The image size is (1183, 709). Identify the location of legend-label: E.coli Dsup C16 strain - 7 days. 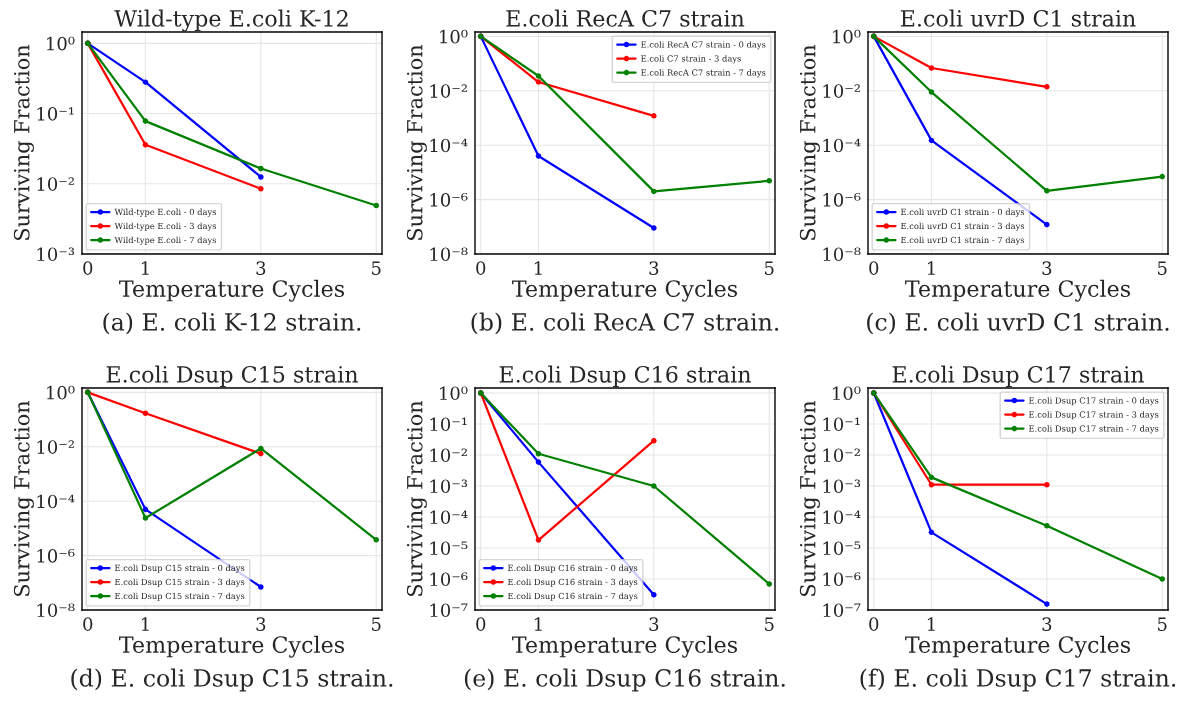
(572, 596).